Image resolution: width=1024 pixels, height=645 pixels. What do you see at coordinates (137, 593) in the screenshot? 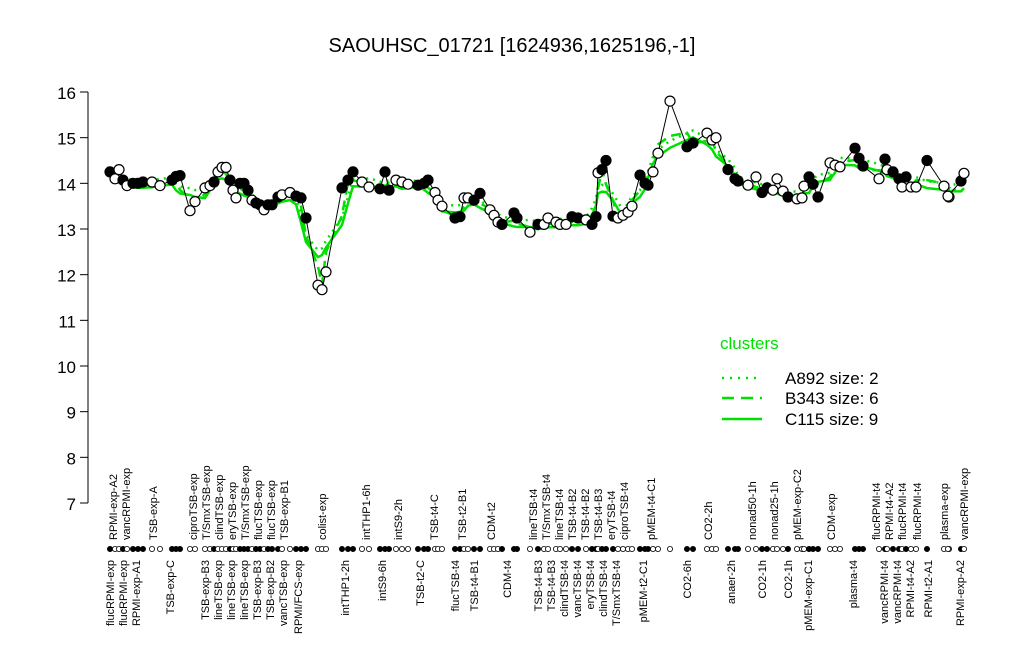
I see `sample-label-bottom: RPMI-exp-A1` at bounding box center [137, 593].